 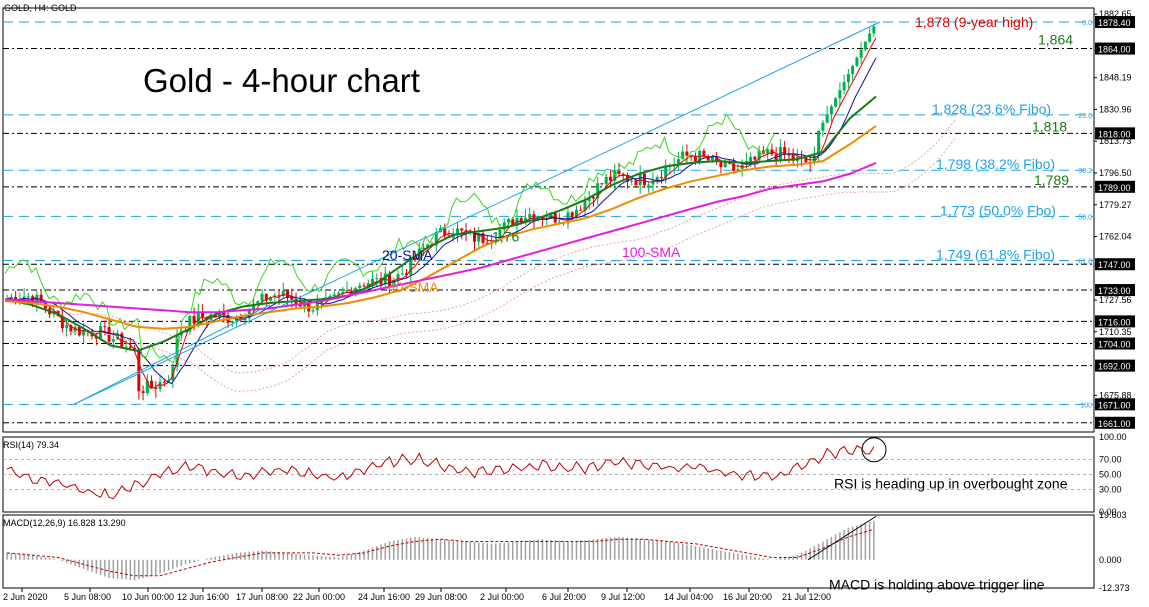 What do you see at coordinates (937, 585) in the screenshot?
I see `macd-annotation: MACD is holding above trigger line` at bounding box center [937, 585].